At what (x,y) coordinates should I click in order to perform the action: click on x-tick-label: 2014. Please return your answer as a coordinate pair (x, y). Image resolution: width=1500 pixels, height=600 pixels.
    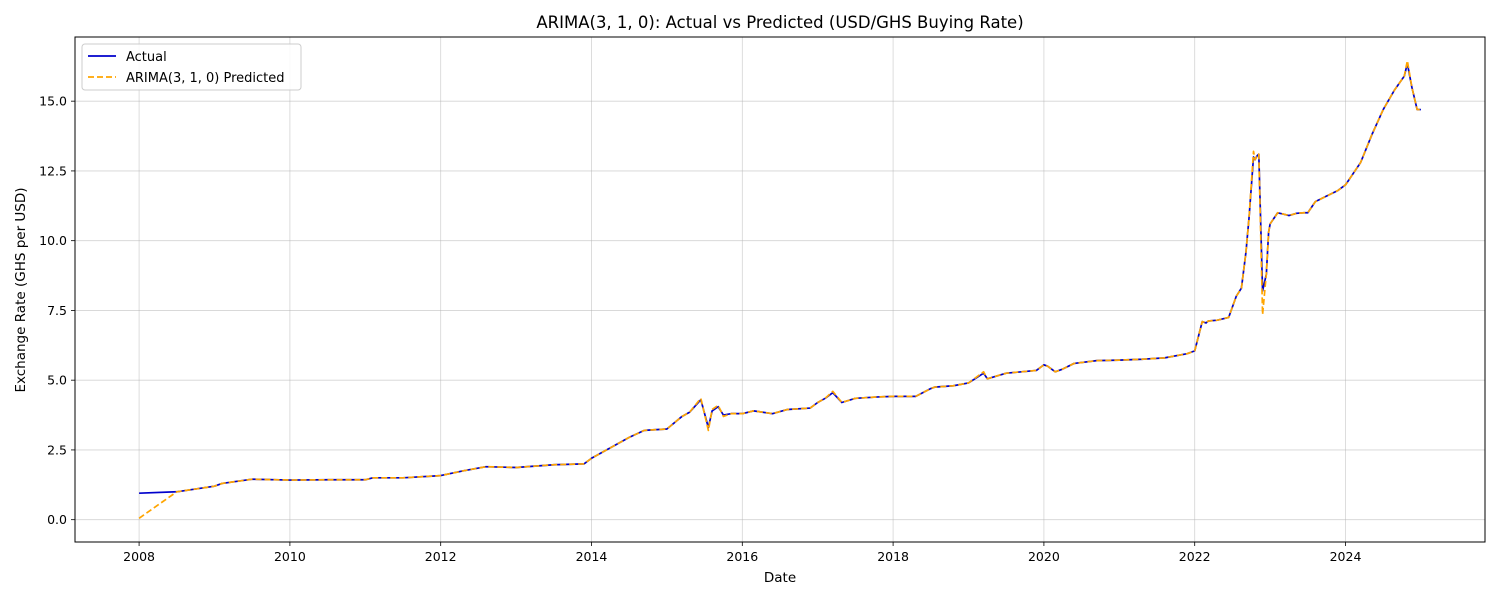
    Looking at the image, I should click on (592, 556).